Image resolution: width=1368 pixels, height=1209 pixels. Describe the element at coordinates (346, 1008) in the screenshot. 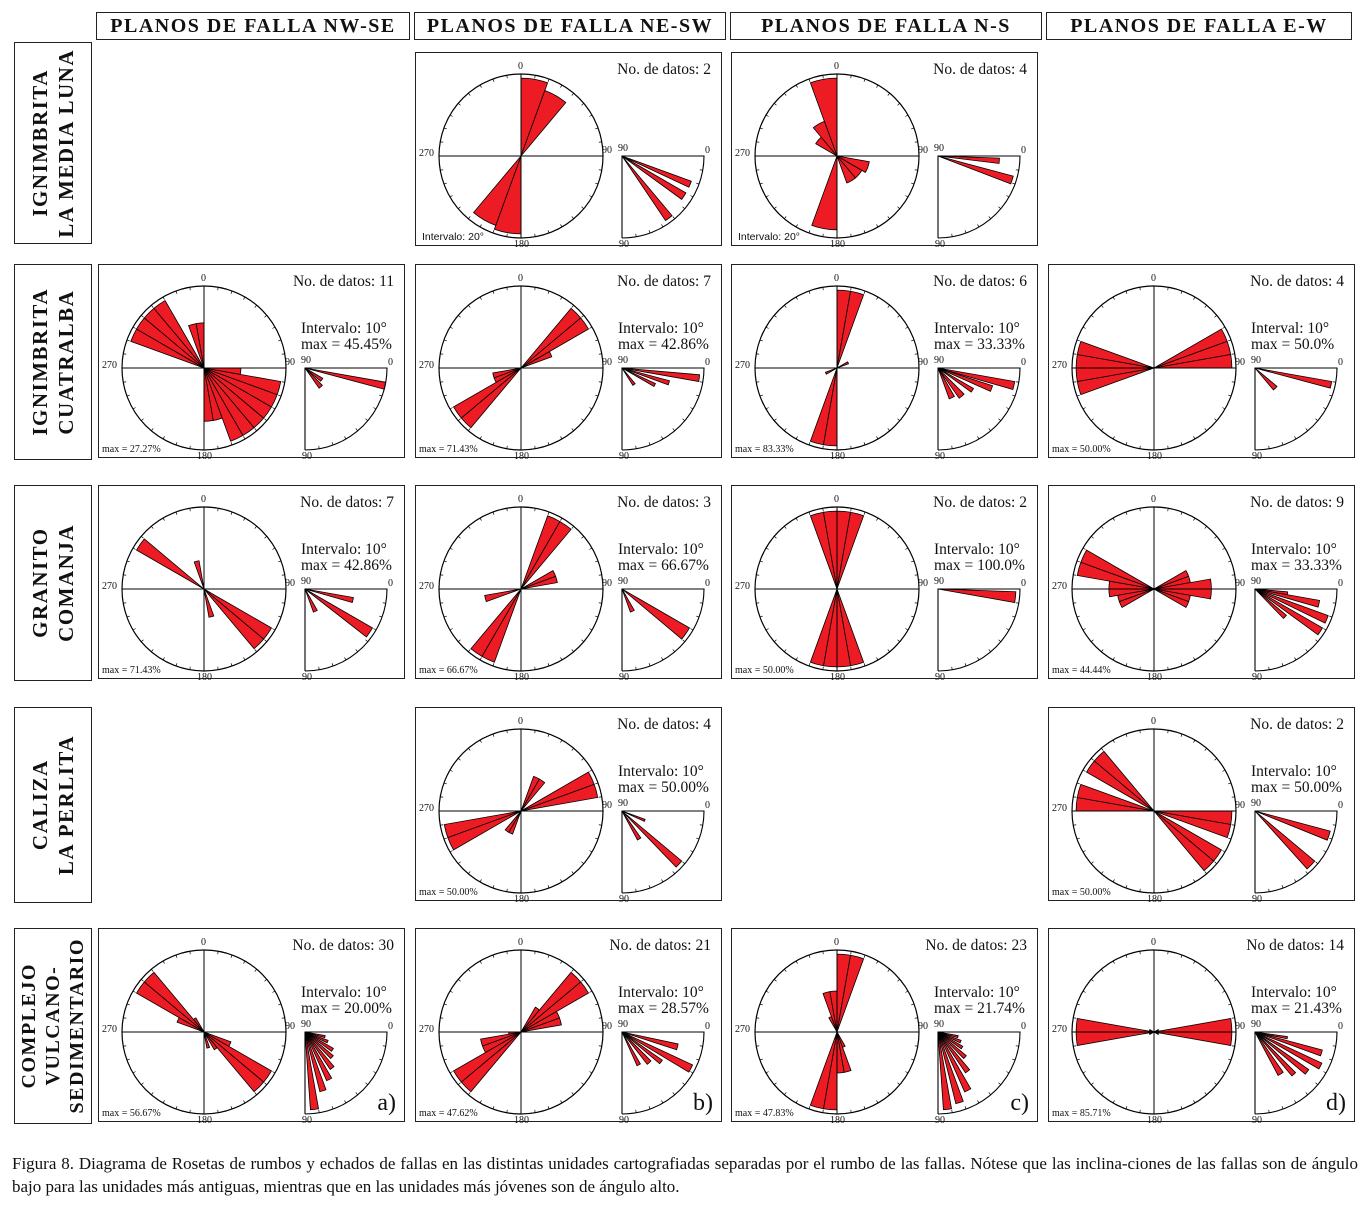

I see `max-percent-label: max = 20.00%` at that location.